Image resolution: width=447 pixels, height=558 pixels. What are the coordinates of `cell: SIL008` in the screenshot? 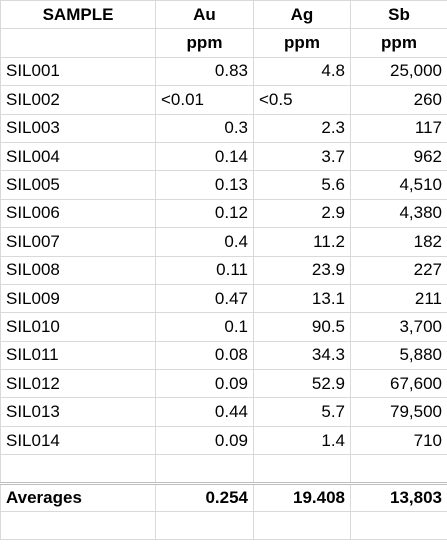 It's located at (78, 270).